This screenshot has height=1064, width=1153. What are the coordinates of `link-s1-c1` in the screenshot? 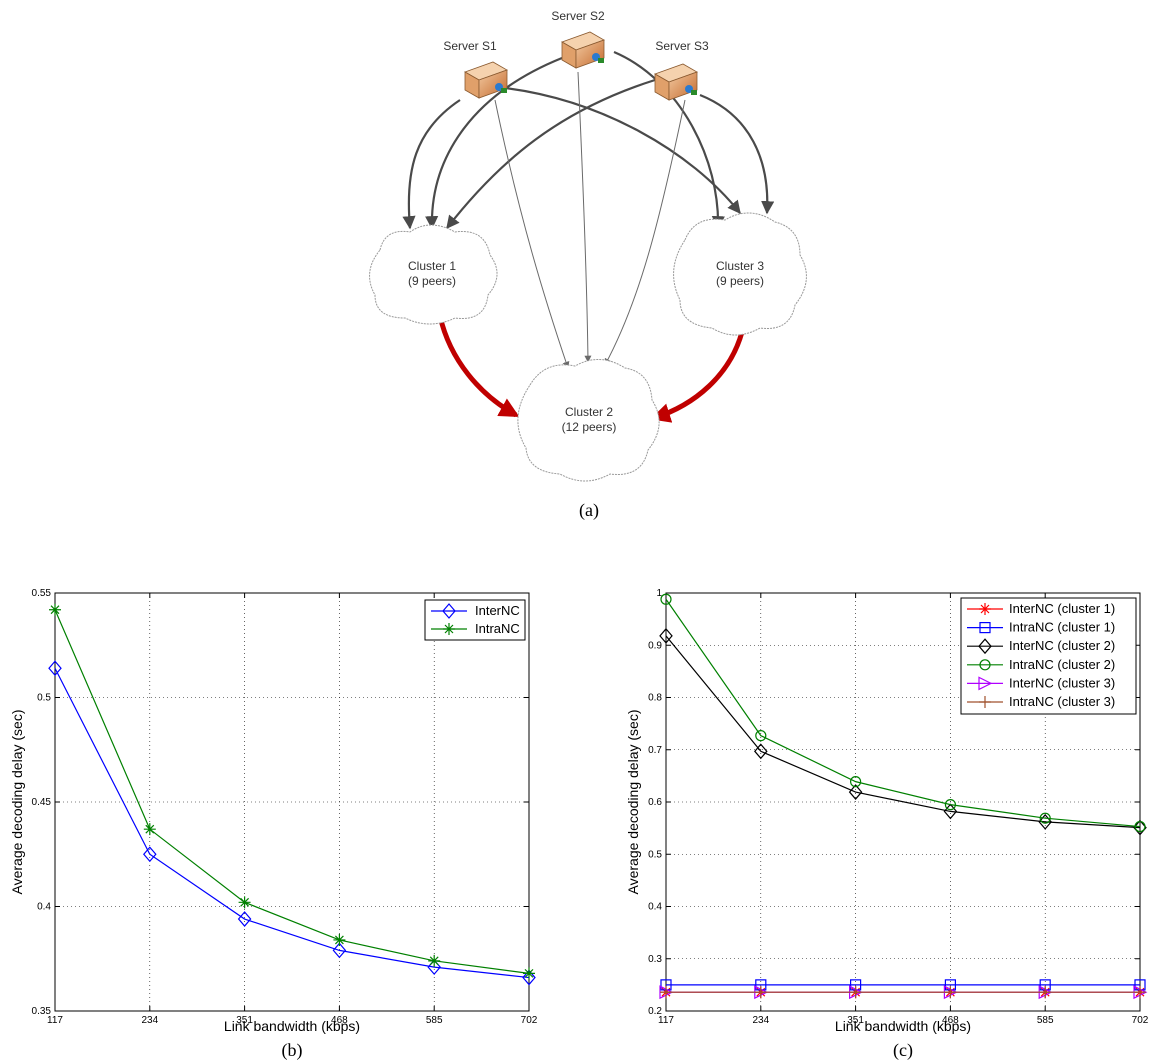 It's located at (431, 164).